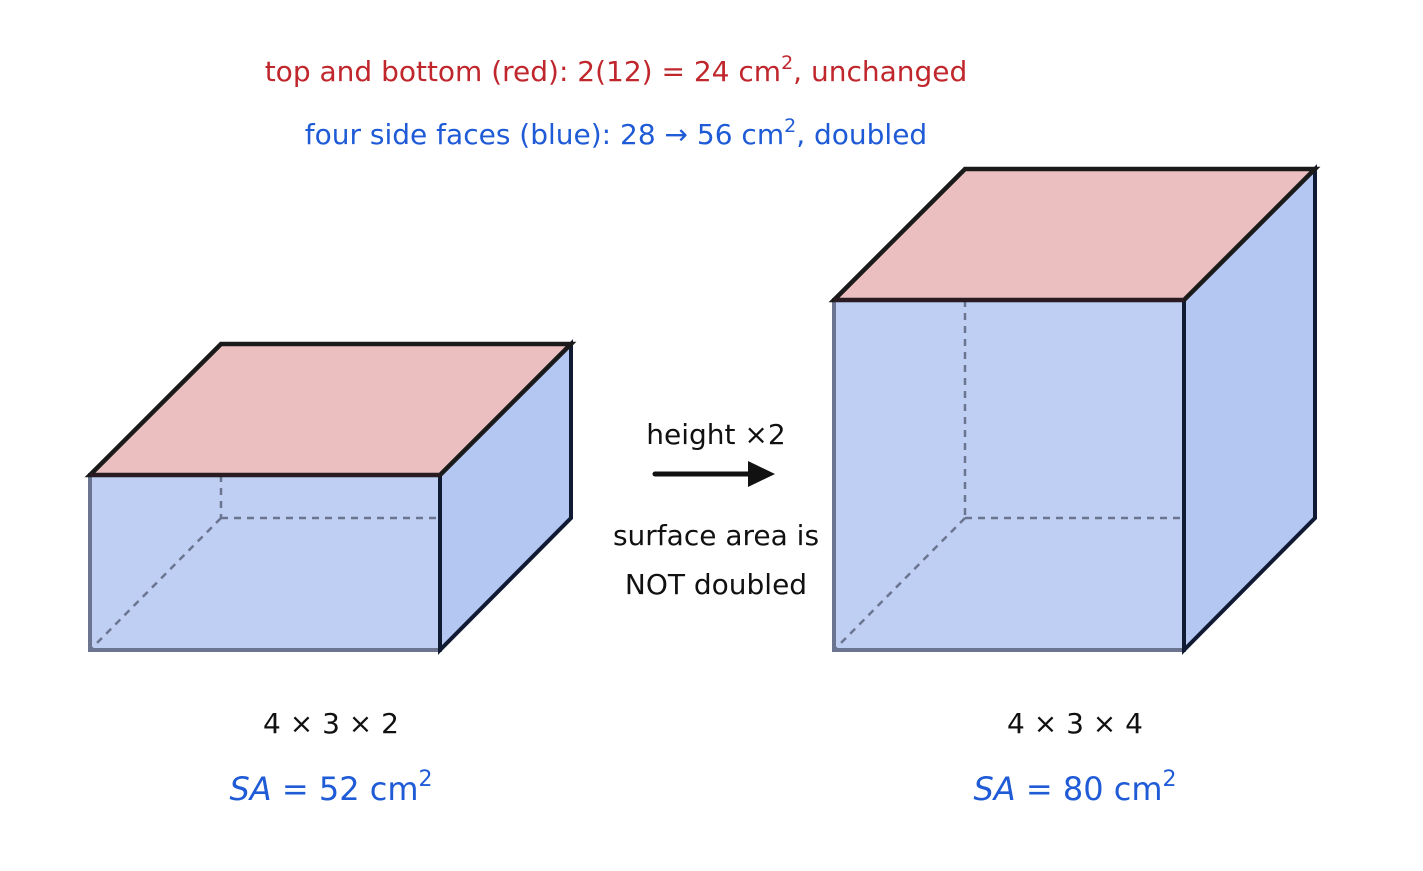 The image size is (1423, 871). I want to click on right-box-hidden-edges, so click(1008, 475).